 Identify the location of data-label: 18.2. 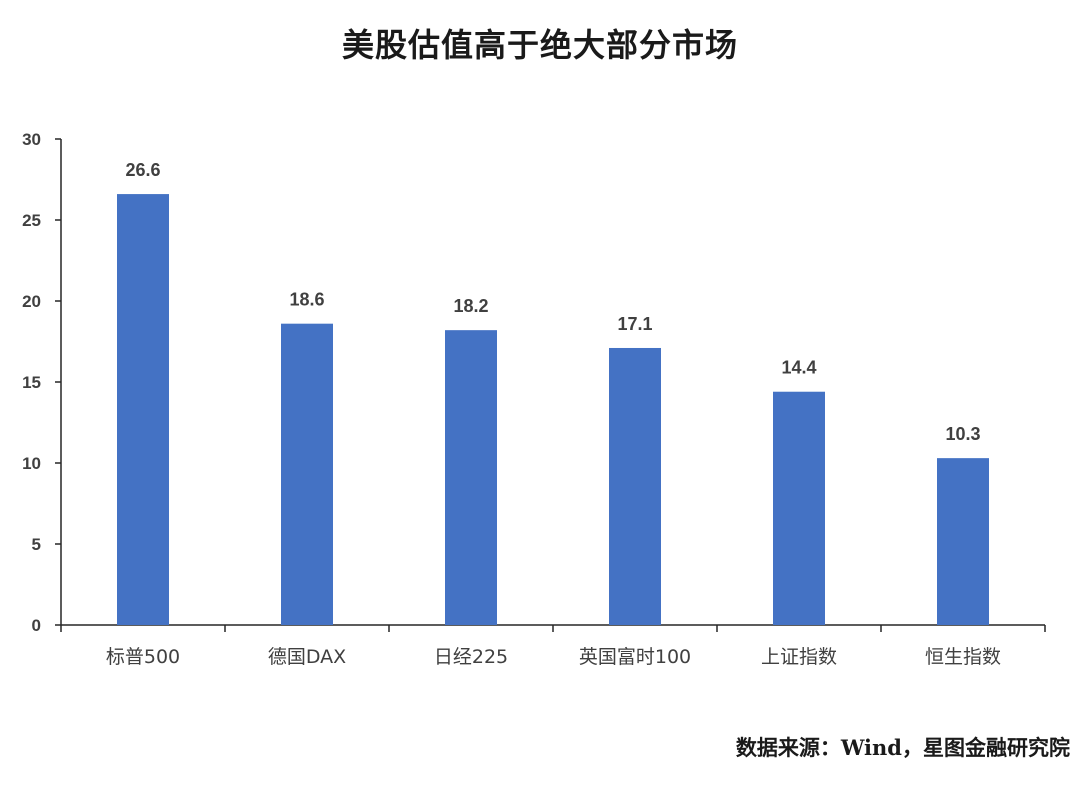
(470, 306).